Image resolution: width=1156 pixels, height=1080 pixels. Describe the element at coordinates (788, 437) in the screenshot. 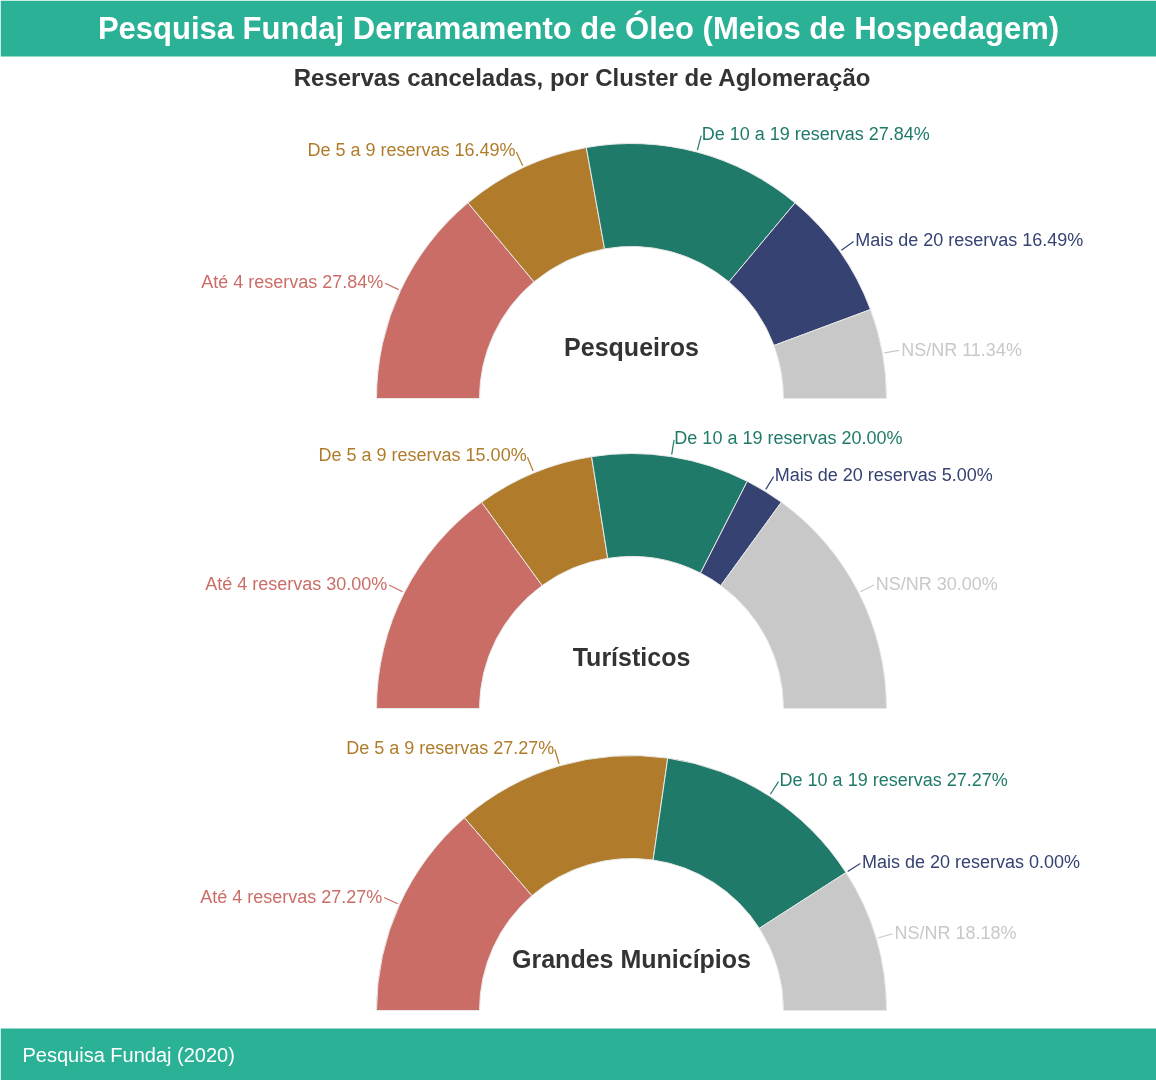

I see `slice-label: De 10 a 19 reservas 20.00%` at that location.